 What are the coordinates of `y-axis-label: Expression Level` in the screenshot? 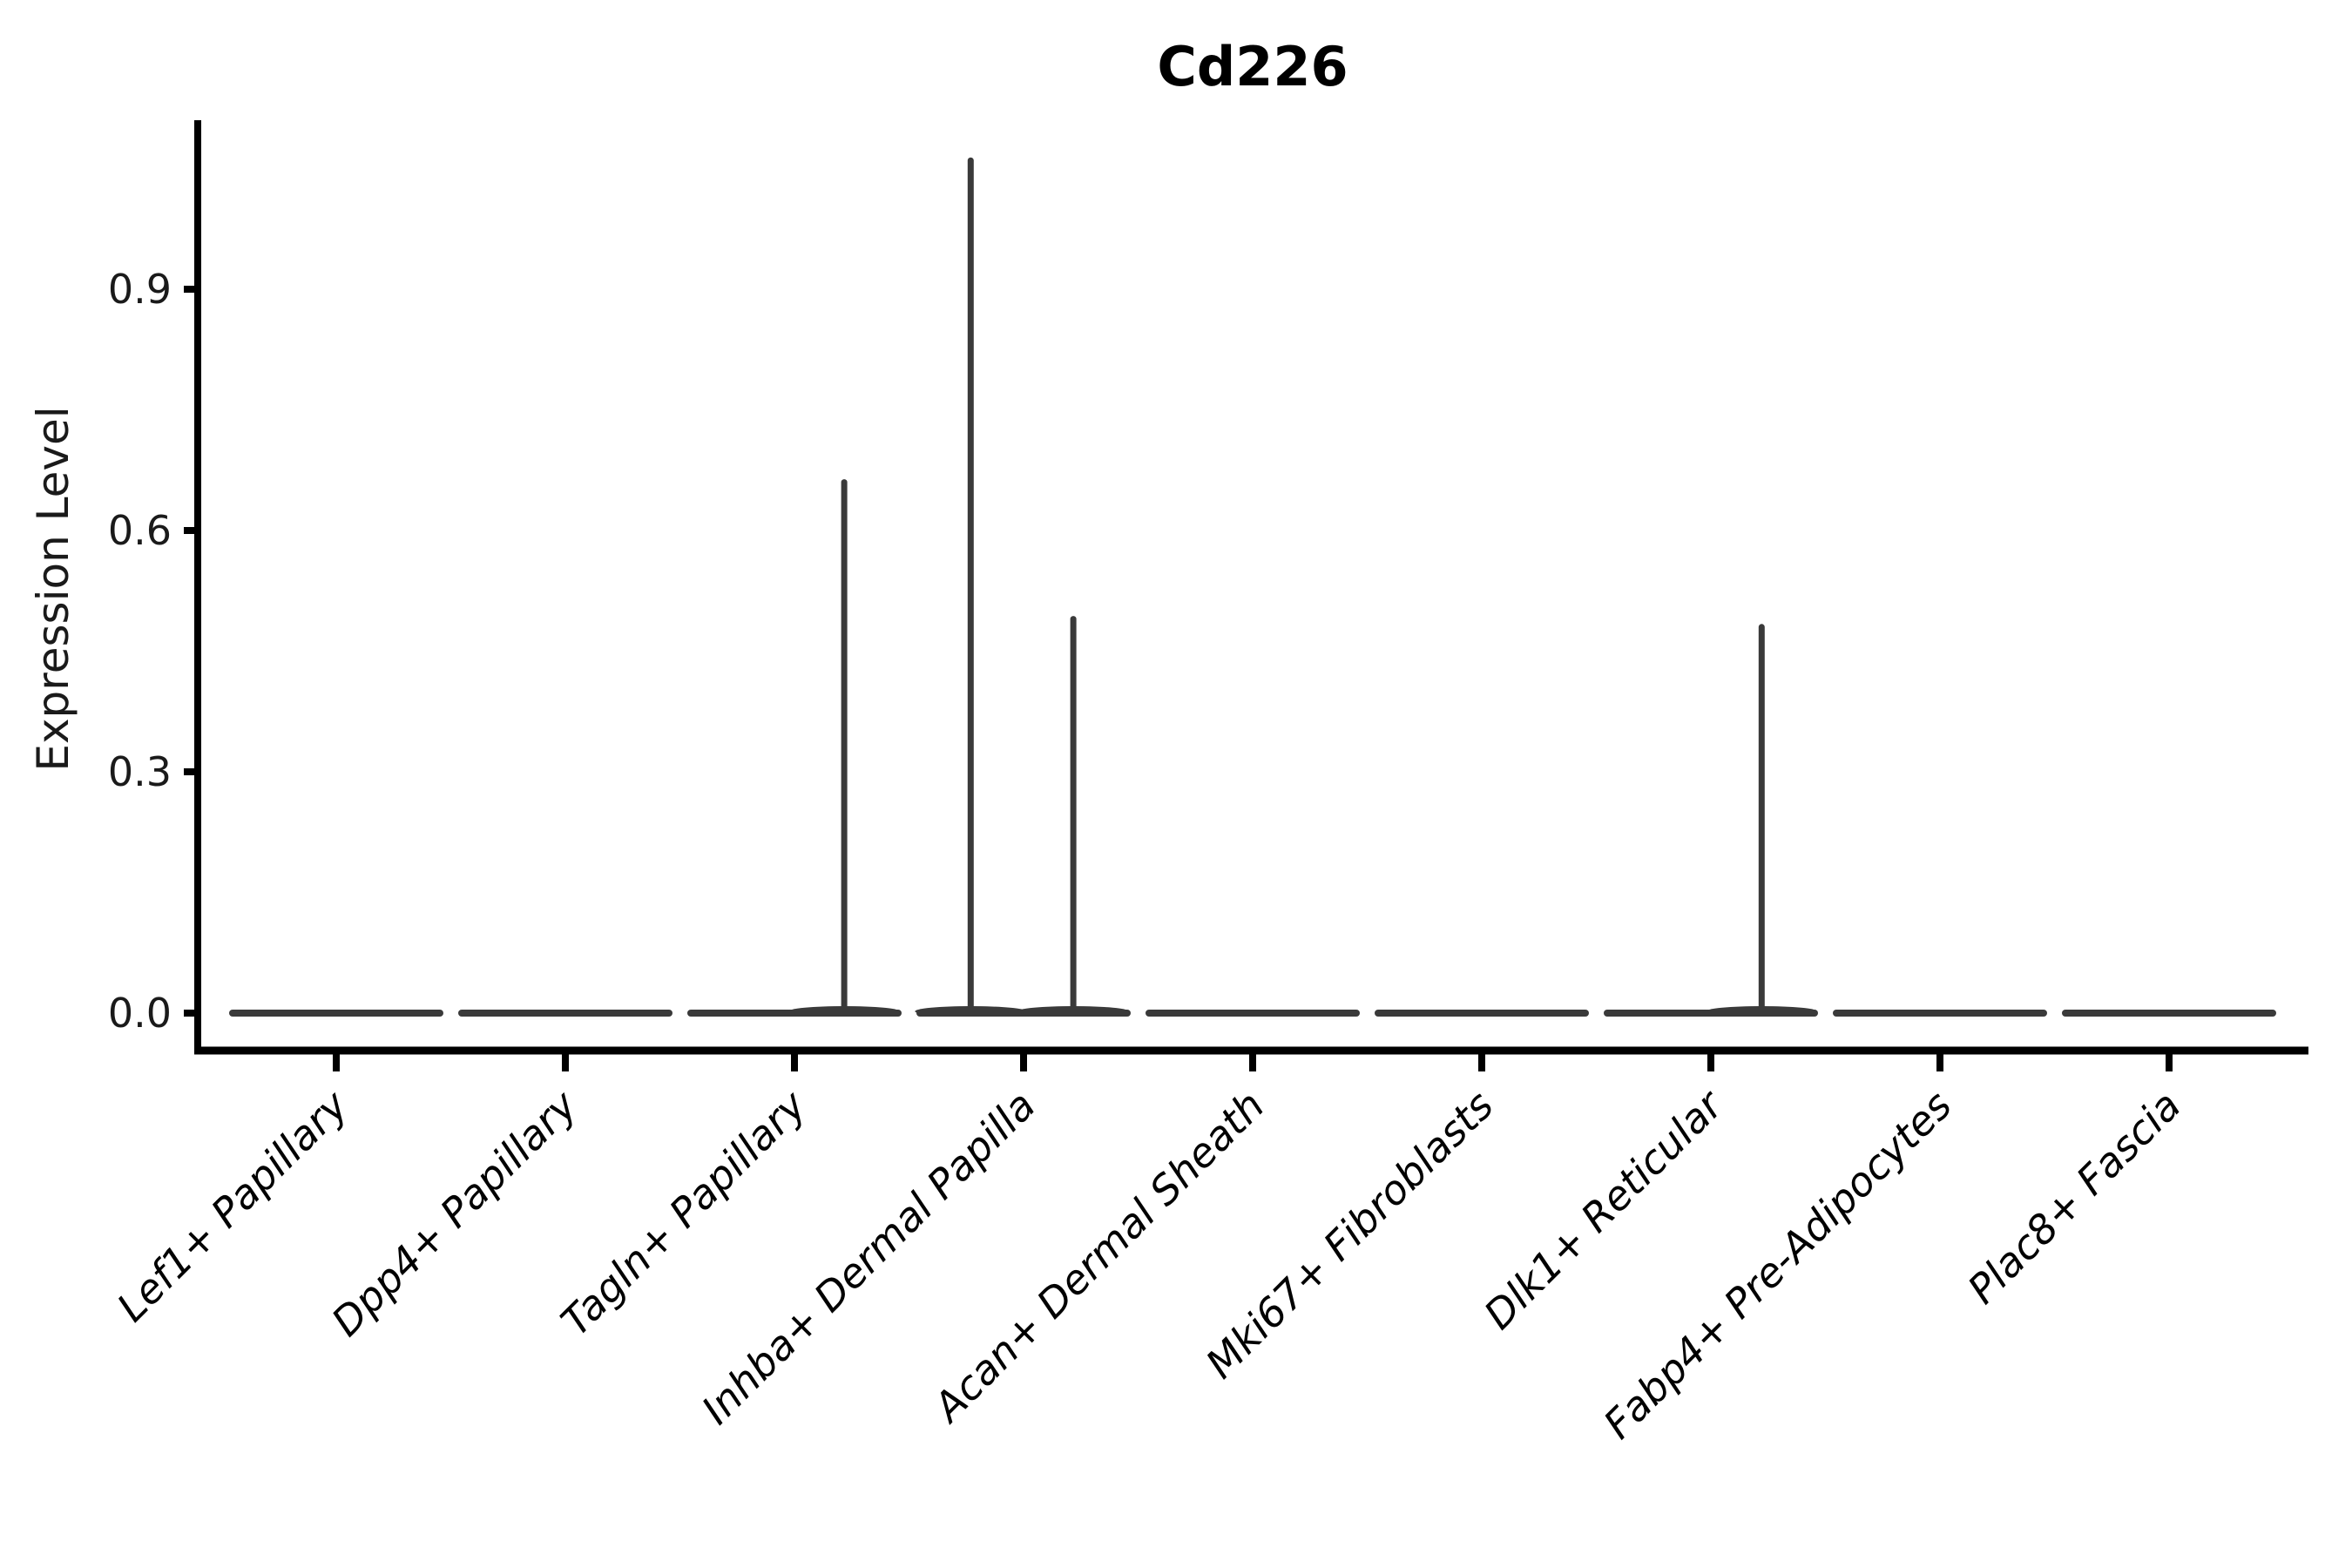 It's located at (53, 588).